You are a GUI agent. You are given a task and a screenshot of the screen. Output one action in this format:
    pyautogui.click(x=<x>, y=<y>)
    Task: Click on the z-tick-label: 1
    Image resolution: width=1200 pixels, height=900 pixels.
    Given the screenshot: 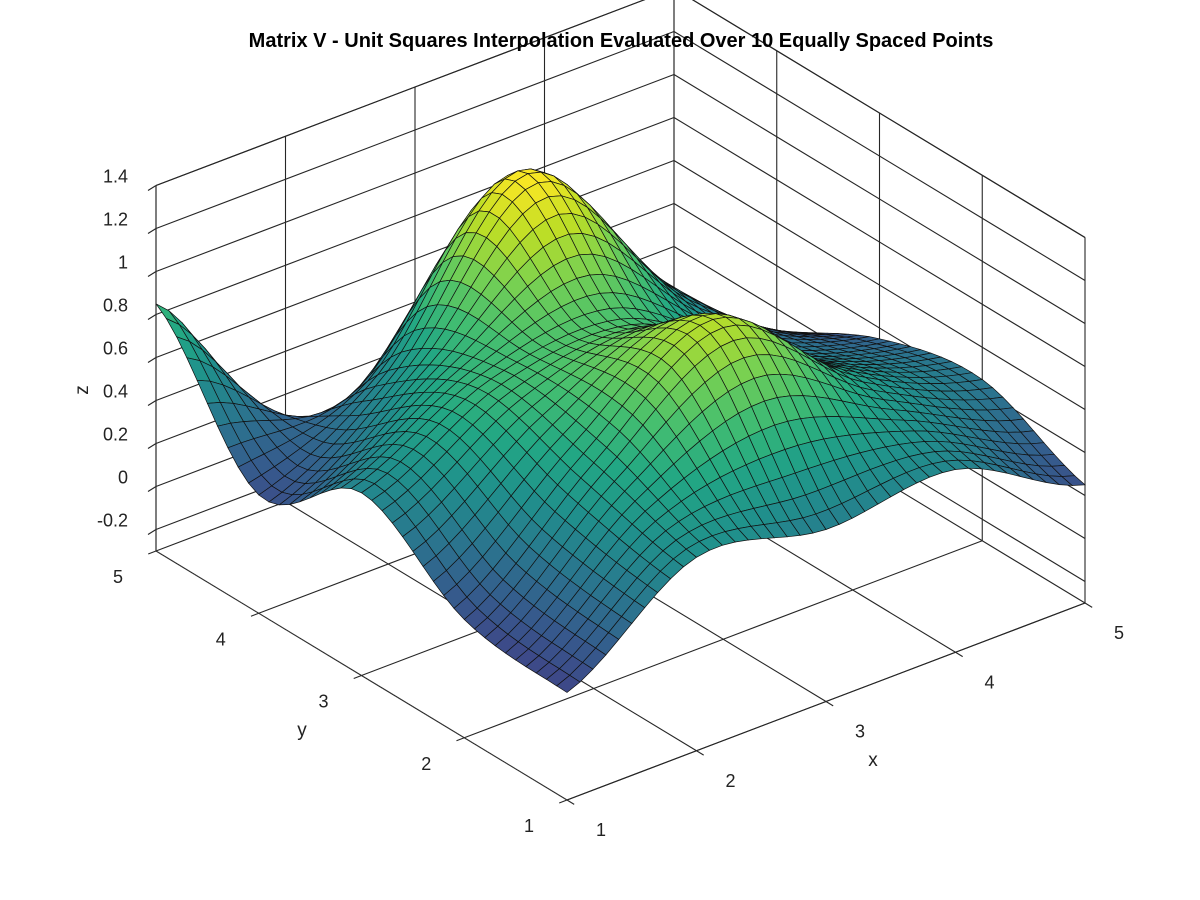 What is the action you would take?
    pyautogui.click(x=123, y=263)
    